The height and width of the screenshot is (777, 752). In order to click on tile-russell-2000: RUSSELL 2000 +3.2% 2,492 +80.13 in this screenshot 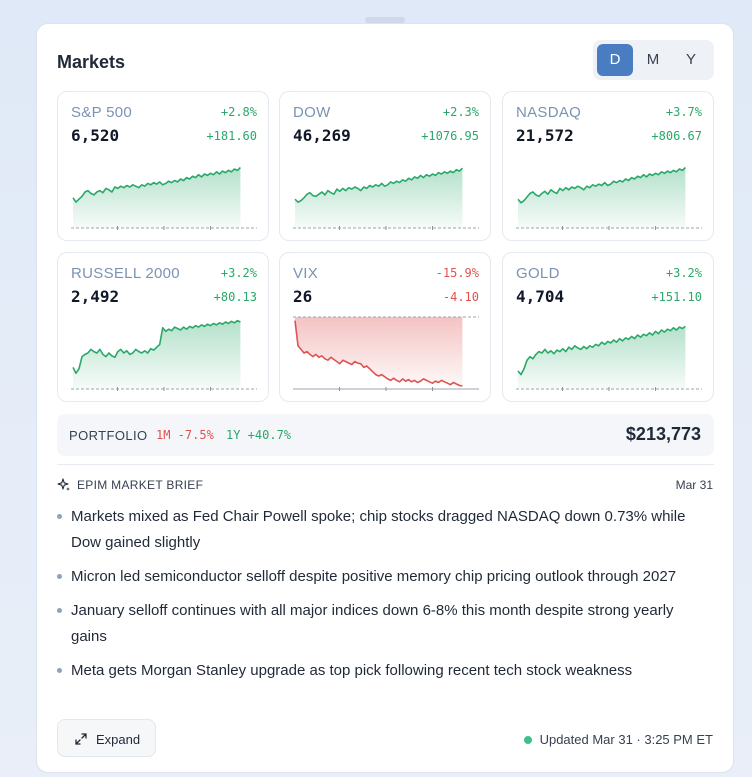, I will do `click(163, 327)`.